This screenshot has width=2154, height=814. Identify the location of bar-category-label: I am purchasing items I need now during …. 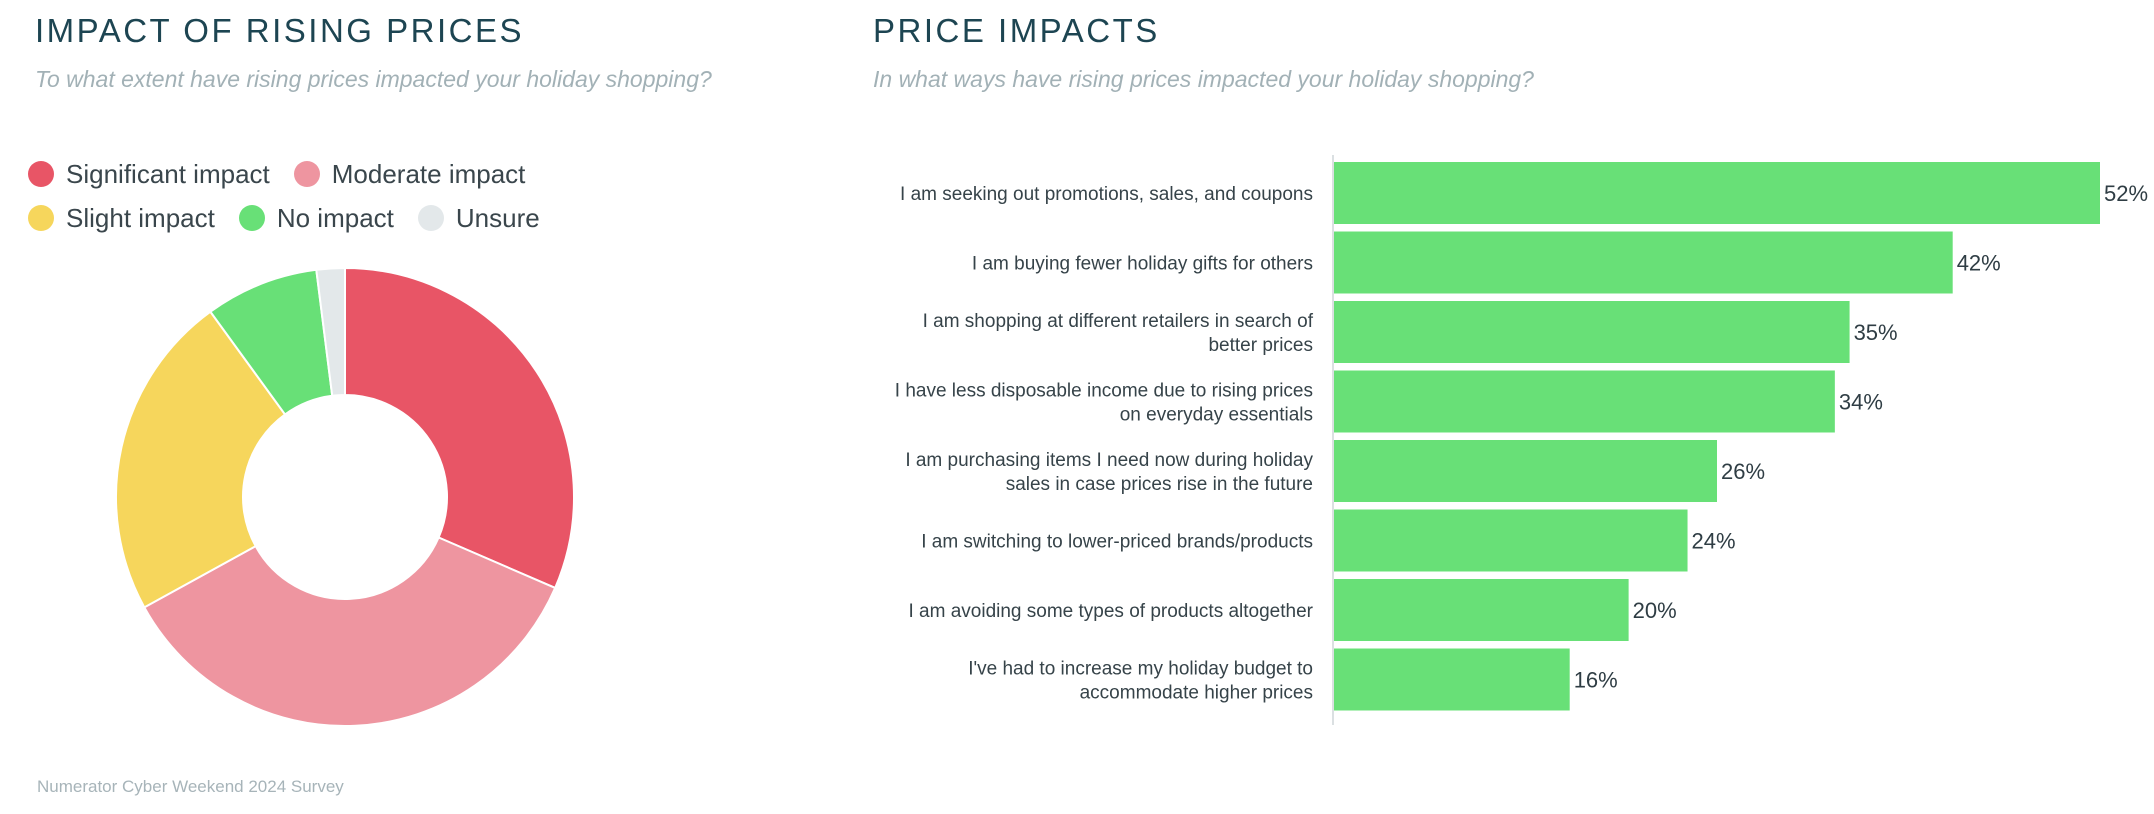
(1109, 460).